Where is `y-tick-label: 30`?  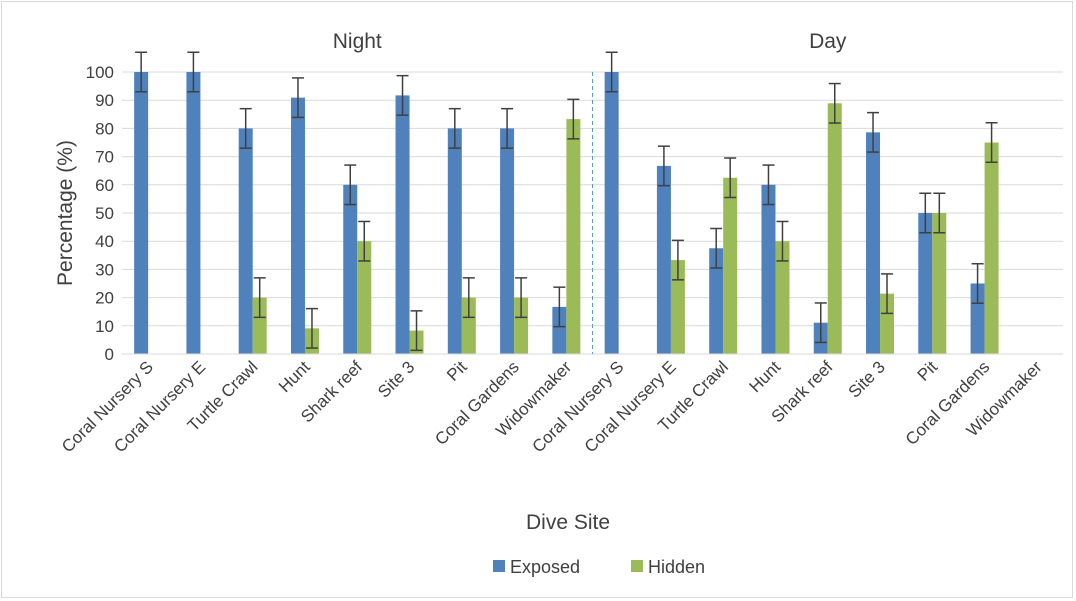
y-tick-label: 30 is located at coordinates (104, 269).